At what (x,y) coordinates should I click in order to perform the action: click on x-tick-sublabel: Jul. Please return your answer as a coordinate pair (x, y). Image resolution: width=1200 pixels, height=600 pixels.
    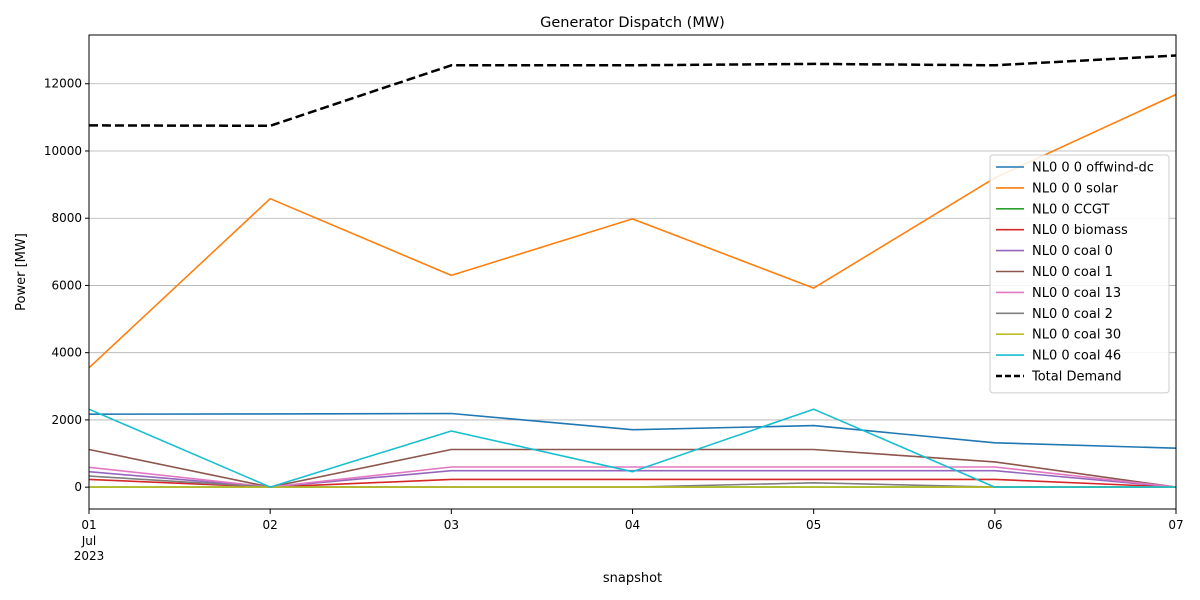
    Looking at the image, I should click on (88, 541).